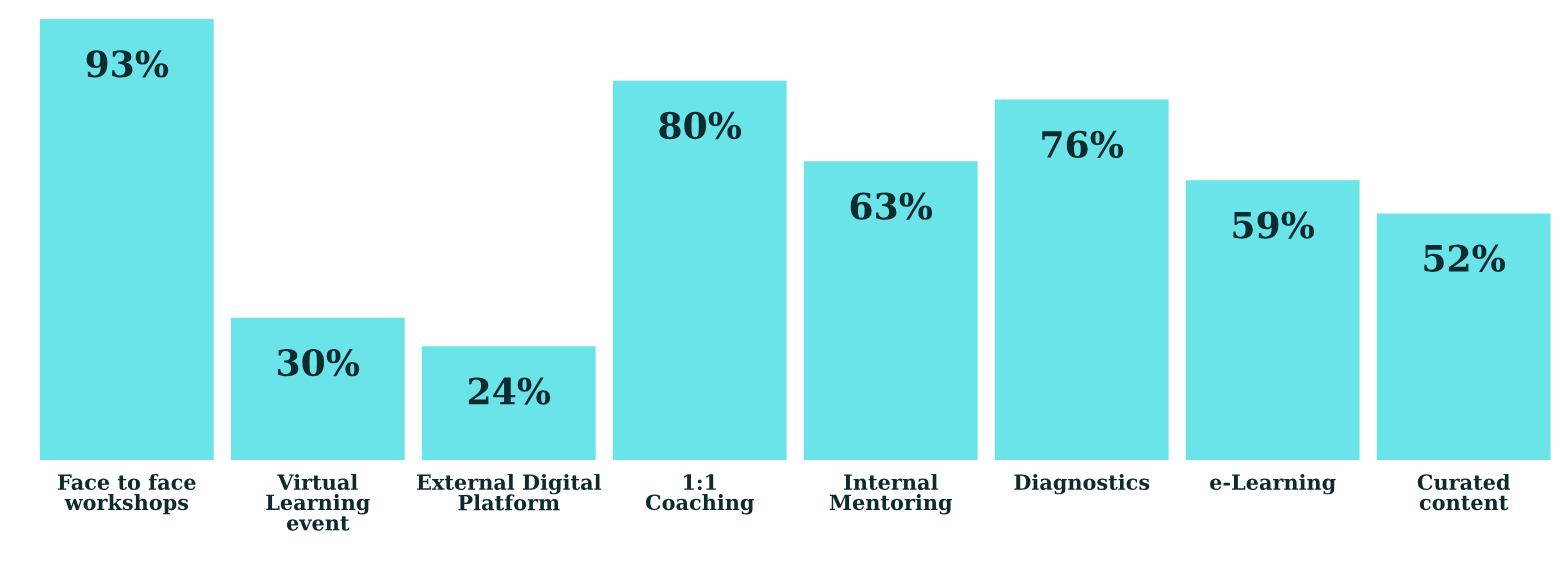 The image size is (1567, 575). What do you see at coordinates (891, 206) in the screenshot?
I see `data-label: 63%` at bounding box center [891, 206].